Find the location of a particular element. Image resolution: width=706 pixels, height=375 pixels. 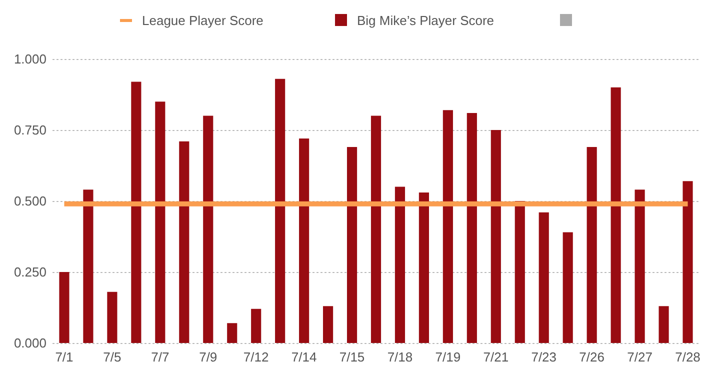

legend-label: League Player Score is located at coordinates (203, 20).